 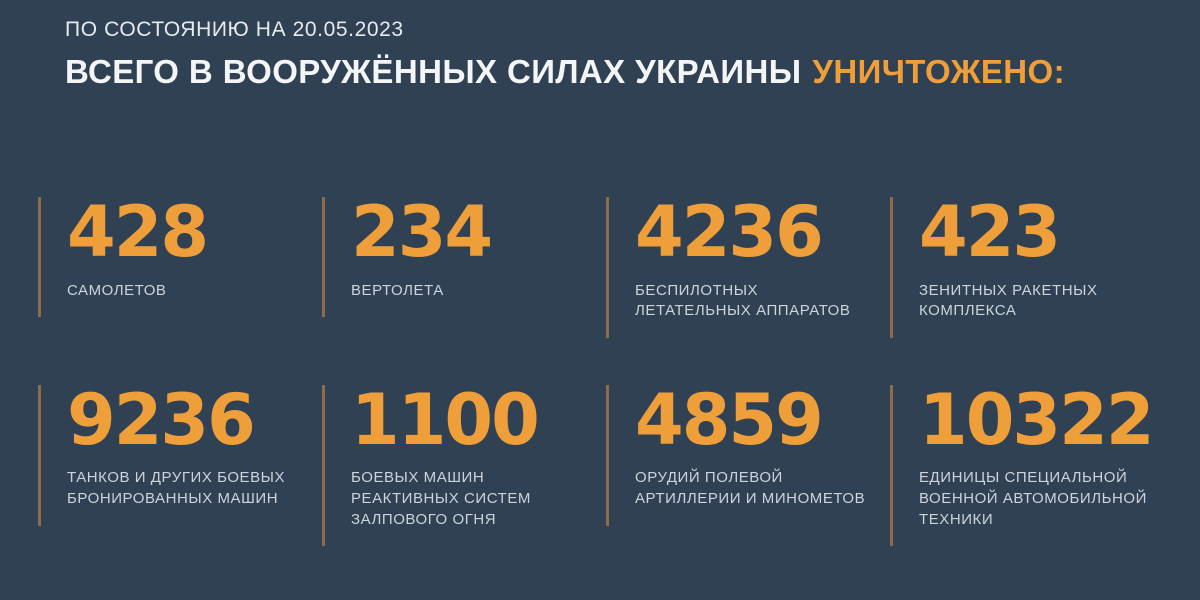 I want to click on stat-card-aircraft: 428 САМОЛЕТОВ, so click(x=180, y=254).